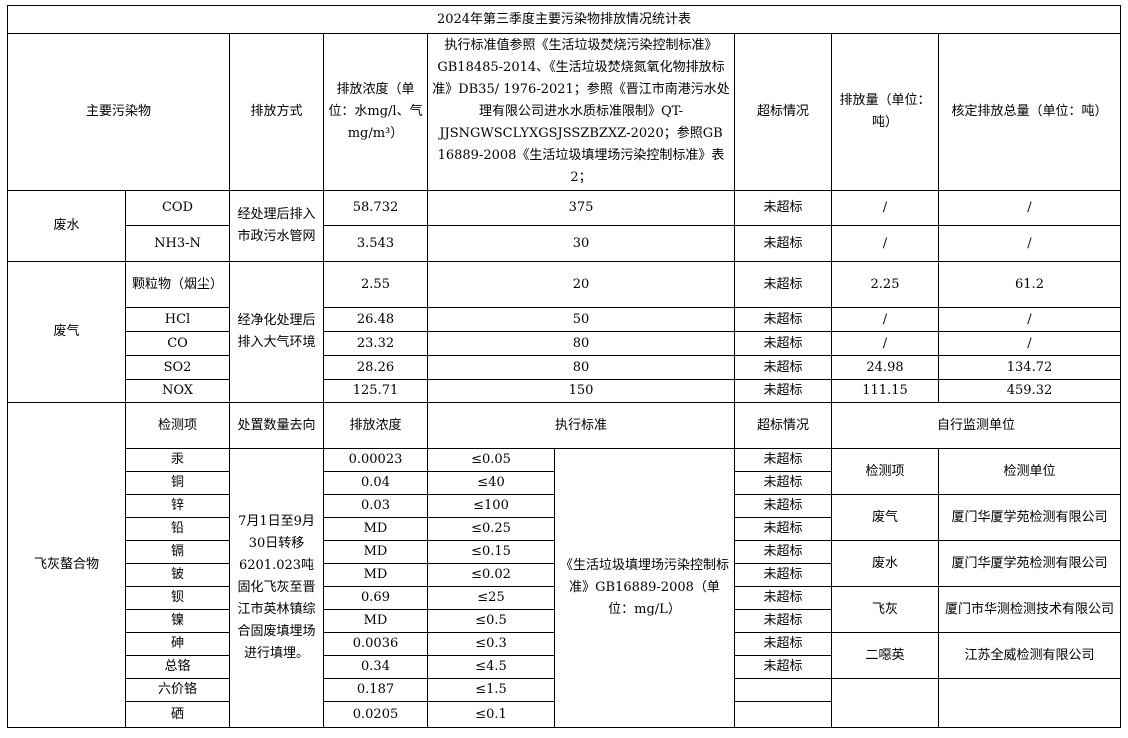 This screenshot has width=1128, height=738. What do you see at coordinates (885, 391) in the screenshot?
I see `amount: 111.15` at bounding box center [885, 391].